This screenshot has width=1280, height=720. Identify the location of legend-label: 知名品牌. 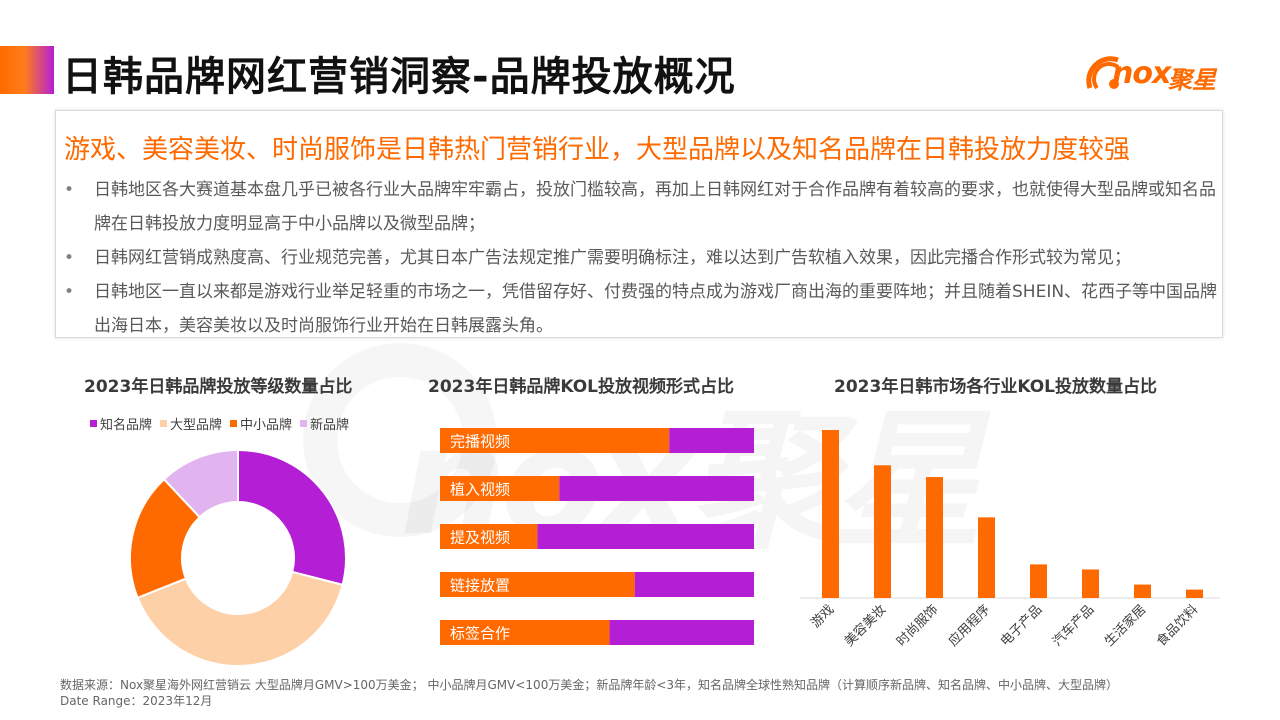
(126, 425).